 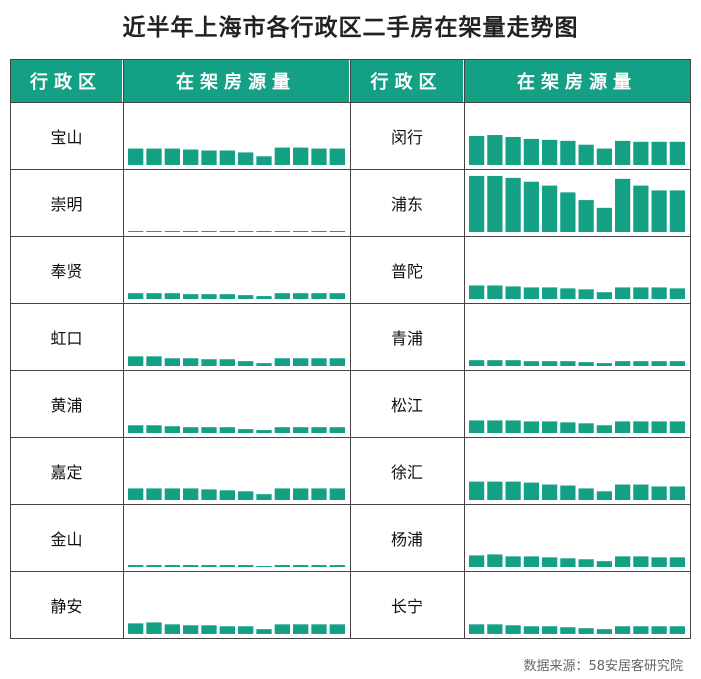 What do you see at coordinates (66, 606) in the screenshot?
I see `district-name: 静安` at bounding box center [66, 606].